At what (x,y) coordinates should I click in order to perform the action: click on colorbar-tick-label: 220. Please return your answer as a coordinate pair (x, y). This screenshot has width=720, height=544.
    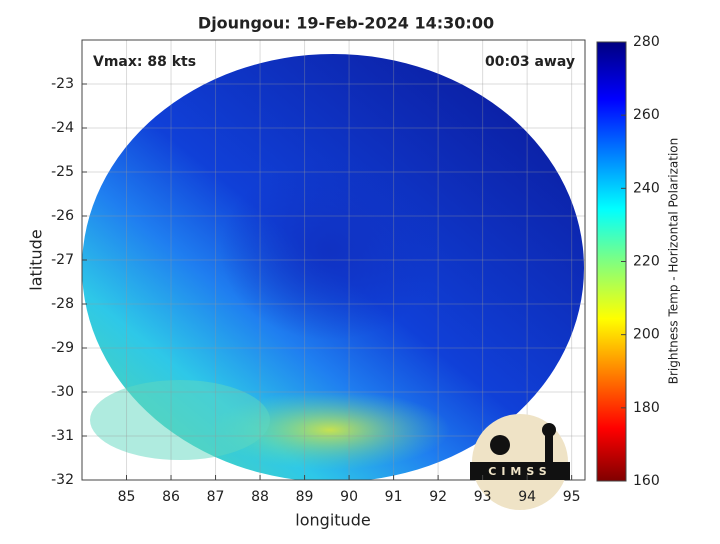
    Looking at the image, I should click on (646, 262).